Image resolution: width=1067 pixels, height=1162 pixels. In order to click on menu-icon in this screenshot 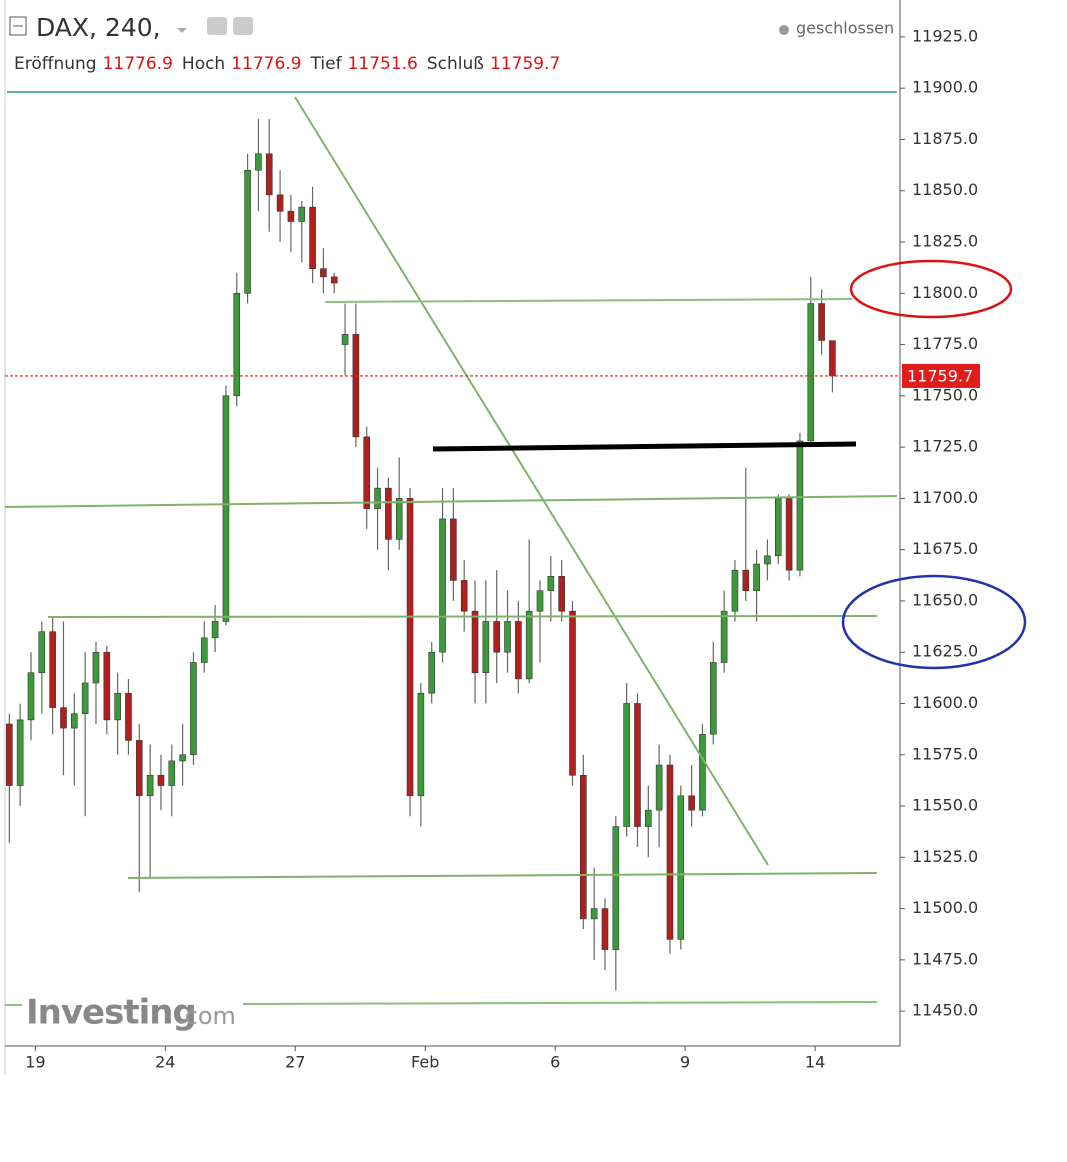, I will do `click(18, 26)`.